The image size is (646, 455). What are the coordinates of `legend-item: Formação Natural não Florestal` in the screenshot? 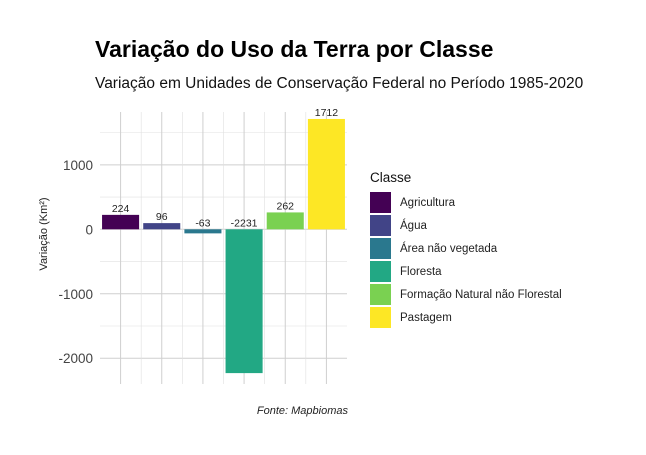 It's located at (466, 294).